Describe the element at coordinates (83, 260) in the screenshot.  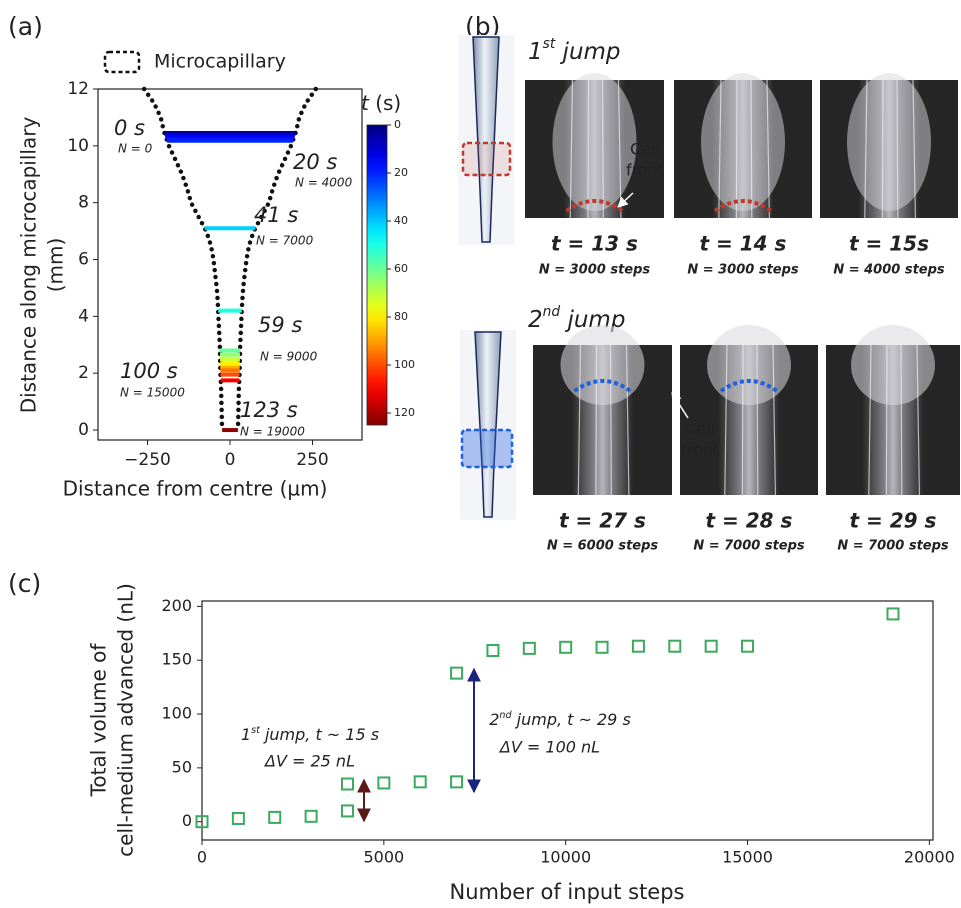
I see `y-tick-label: 6` at that location.